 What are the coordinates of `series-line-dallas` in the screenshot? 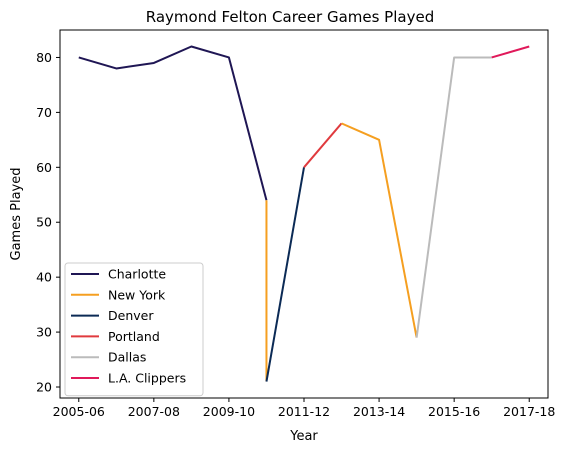 It's located at (454, 197).